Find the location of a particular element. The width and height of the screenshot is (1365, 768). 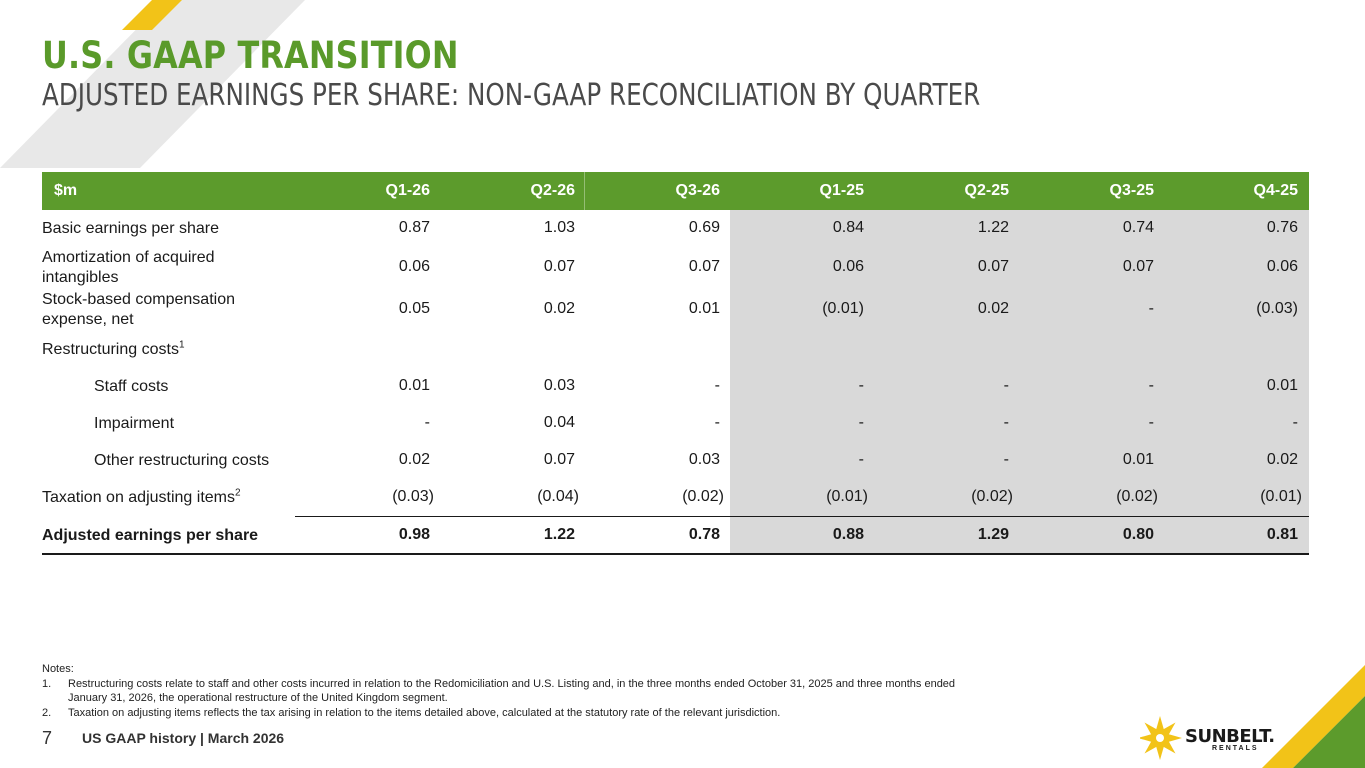

column-header-q1-25: Q1-25 is located at coordinates (841, 190).